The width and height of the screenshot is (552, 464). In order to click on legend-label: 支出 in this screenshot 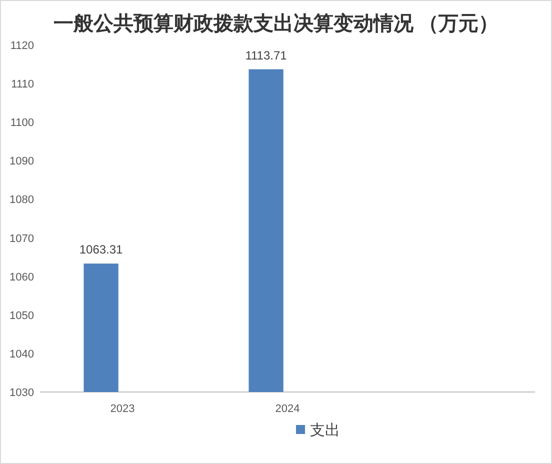, I will do `click(325, 430)`.